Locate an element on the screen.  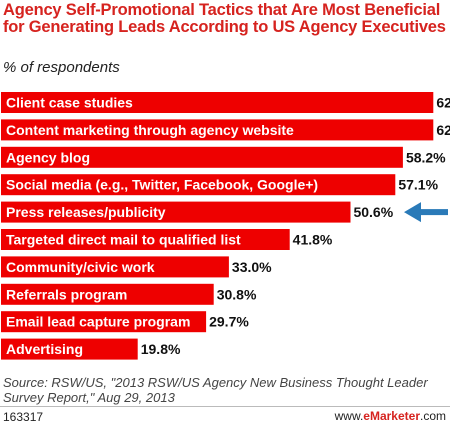
bar-label-6: Community/civic work is located at coordinates (80, 267).